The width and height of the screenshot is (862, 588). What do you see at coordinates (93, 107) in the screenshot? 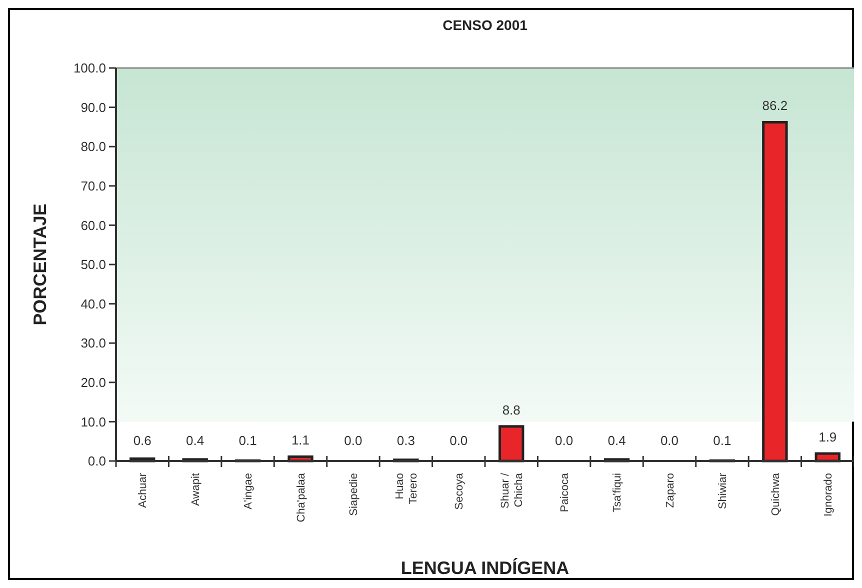
I see `y-tick-label: 90.0` at bounding box center [93, 107].